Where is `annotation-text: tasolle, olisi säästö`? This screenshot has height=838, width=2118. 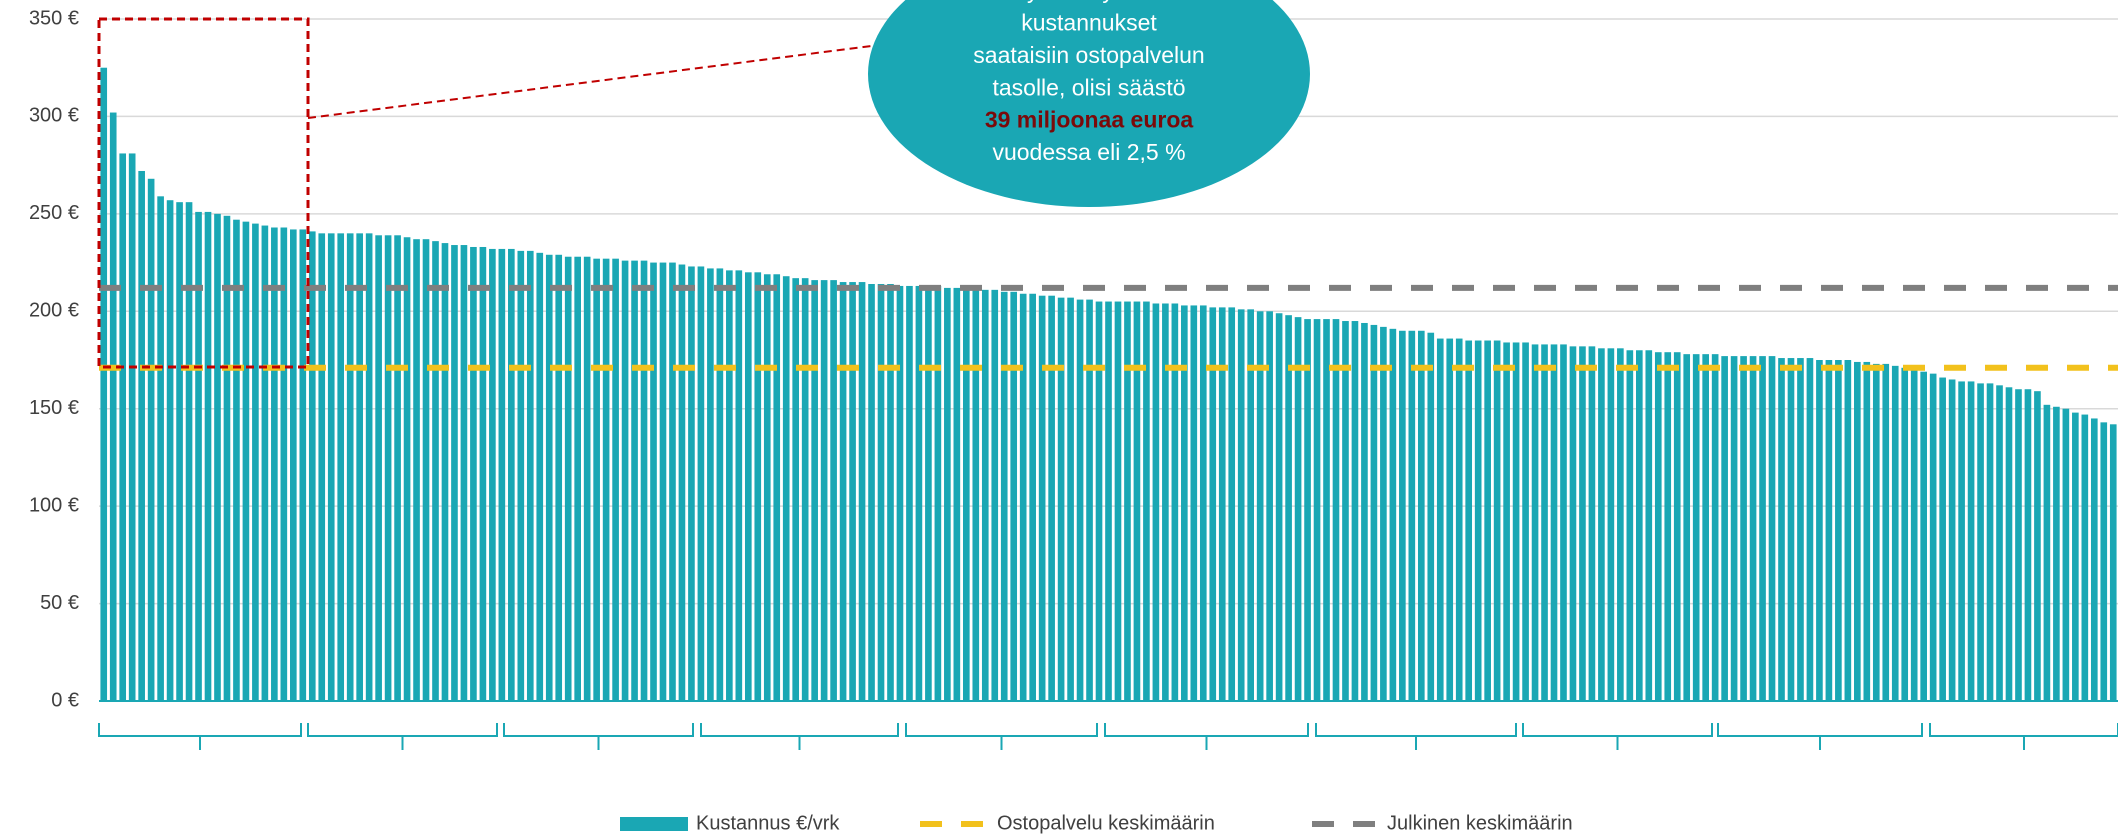 annotation-text: tasolle, olisi säästö is located at coordinates (1088, 87).